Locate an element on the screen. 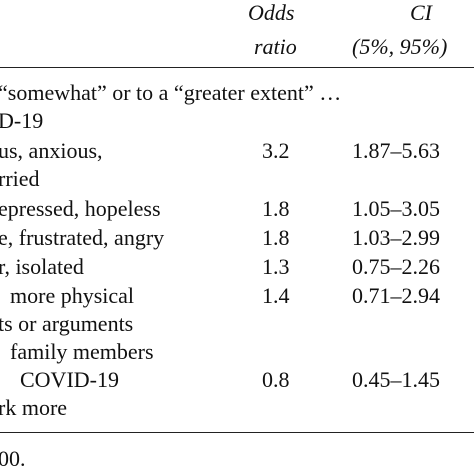 The image size is (474, 474). odds-ratio-cell: 1.3 is located at coordinates (276, 266).